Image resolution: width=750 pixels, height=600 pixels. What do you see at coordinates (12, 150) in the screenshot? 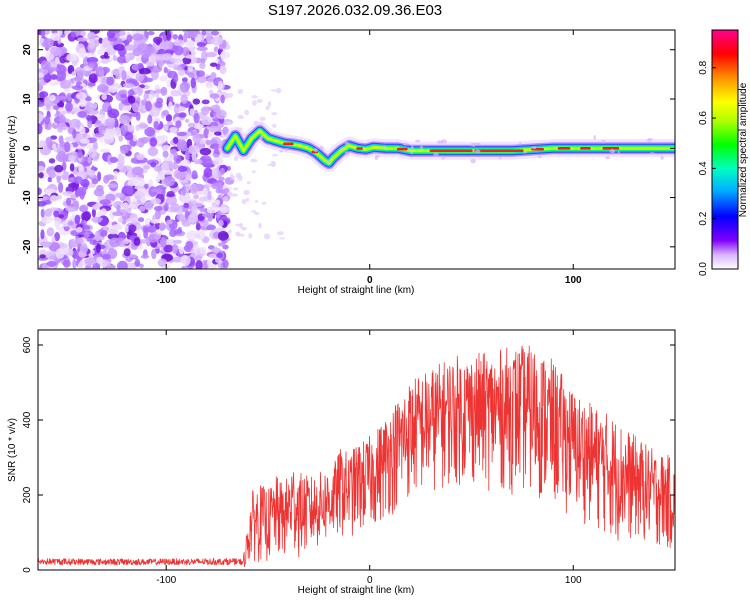
I see `spectrogram-y-label: Frequency (Hz)` at bounding box center [12, 150].